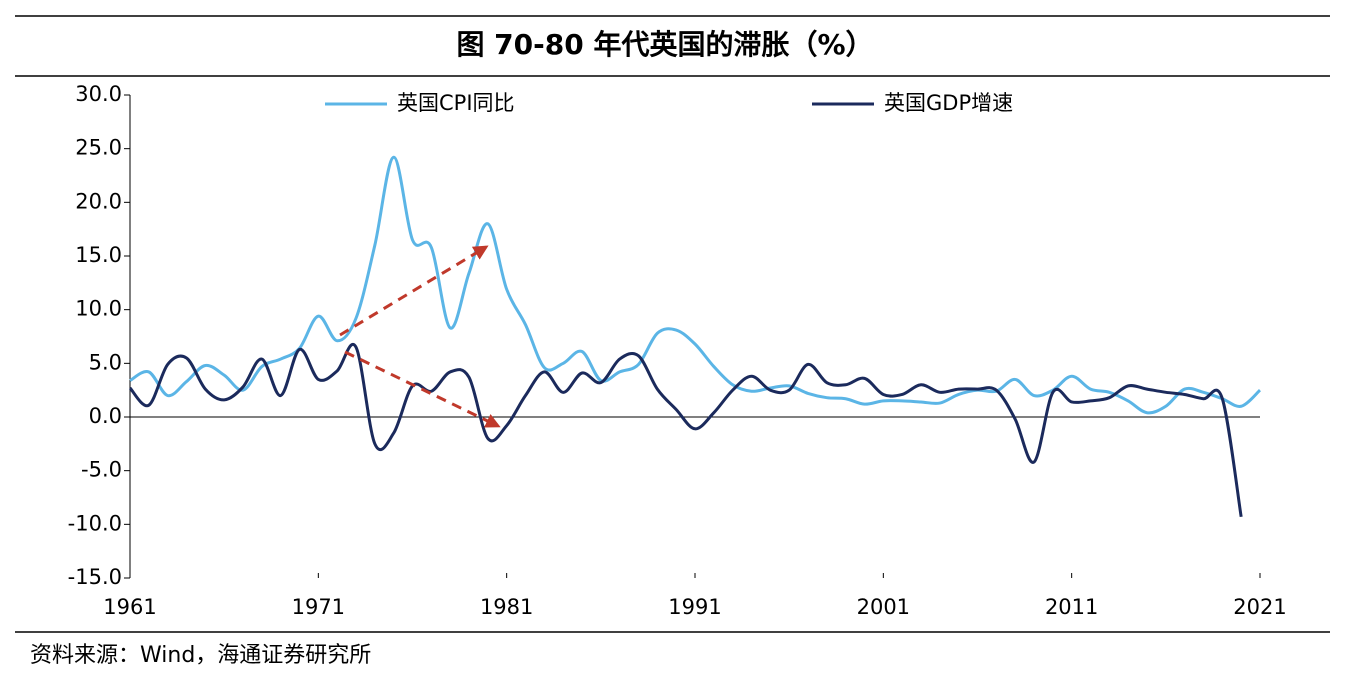 The width and height of the screenshot is (1346, 700). Describe the element at coordinates (948, 103) in the screenshot. I see `legend-label: 英国GDP增速` at that location.